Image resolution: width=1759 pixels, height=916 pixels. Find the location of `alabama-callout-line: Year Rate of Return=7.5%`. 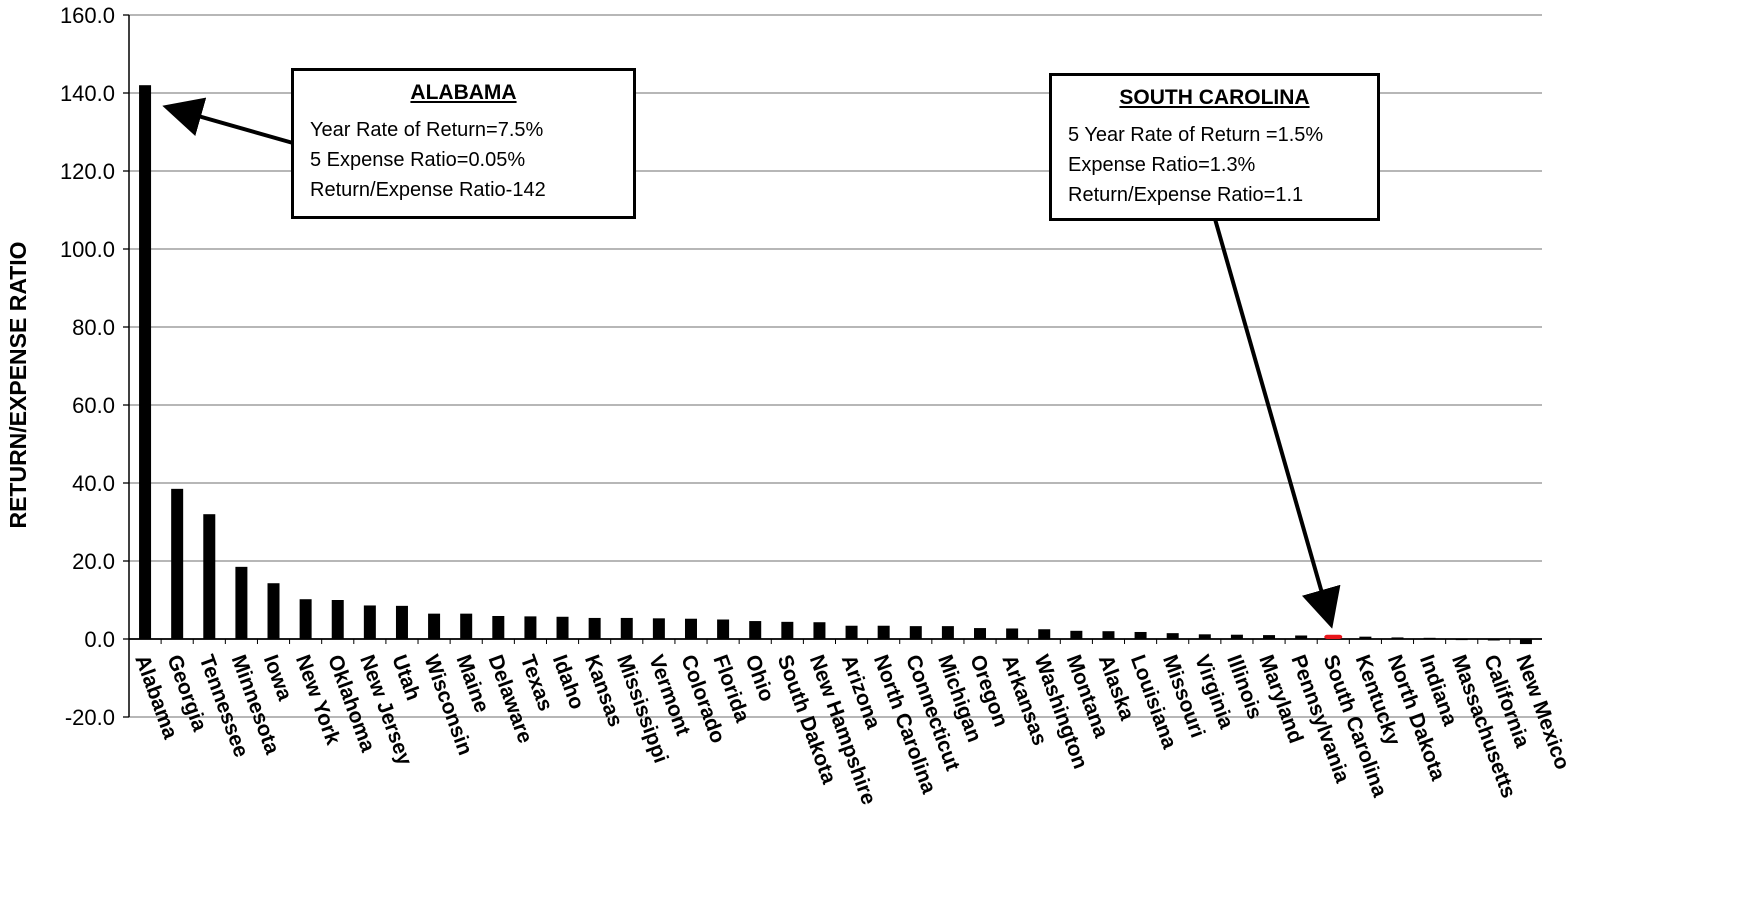

alabama-callout-line: Year Rate of Return=7.5% is located at coordinates (427, 130).